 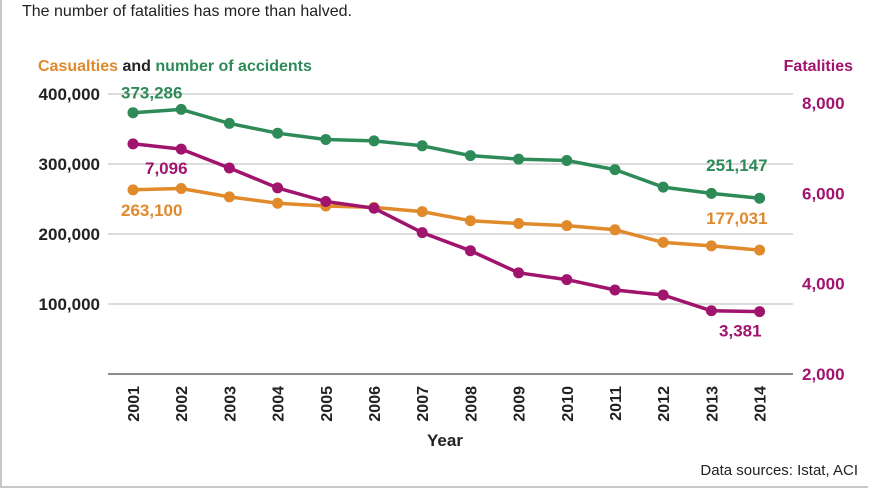 What do you see at coordinates (740, 331) in the screenshot?
I see `data-label-fatalities-last: 3,381` at bounding box center [740, 331].